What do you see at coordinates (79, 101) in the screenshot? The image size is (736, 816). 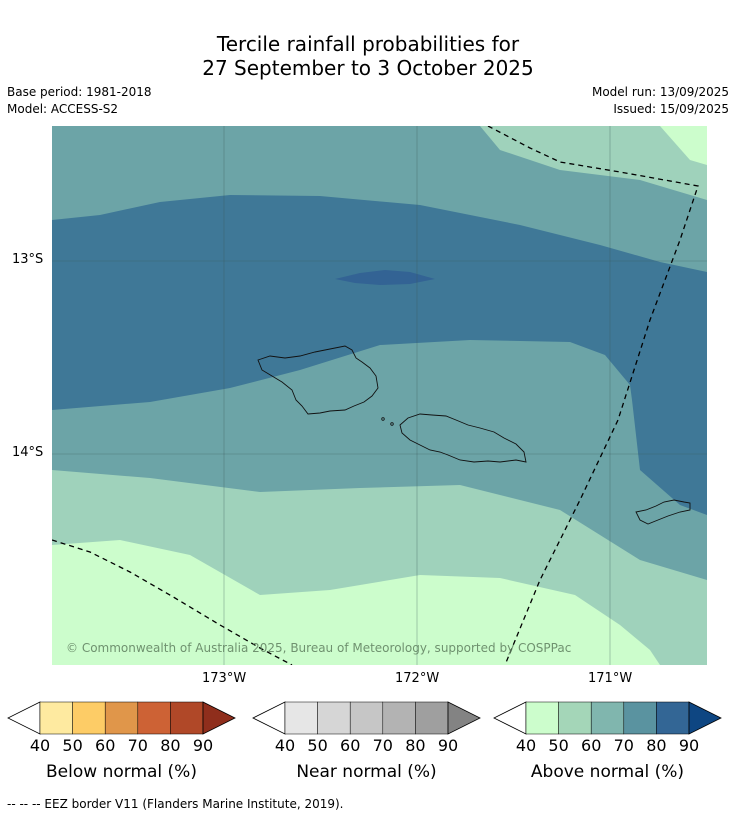 I see `meta-left: Base period: 1981-2018 Model: ACCESS-S2` at bounding box center [79, 101].